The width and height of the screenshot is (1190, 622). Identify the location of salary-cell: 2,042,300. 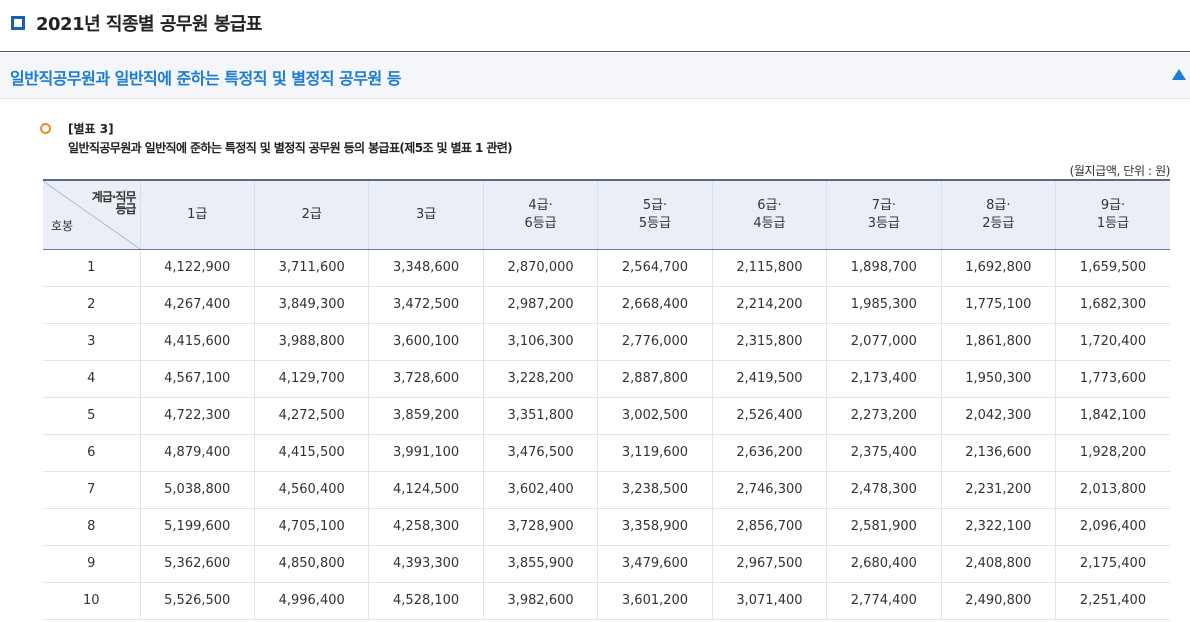
(998, 416).